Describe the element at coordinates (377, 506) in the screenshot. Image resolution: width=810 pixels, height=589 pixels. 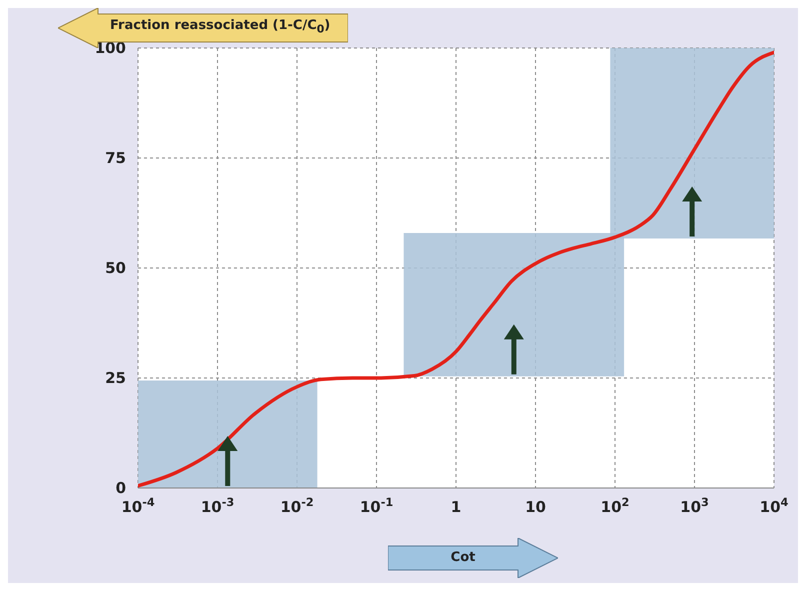
I see `x-tick-label: 10$^{-1}$` at that location.